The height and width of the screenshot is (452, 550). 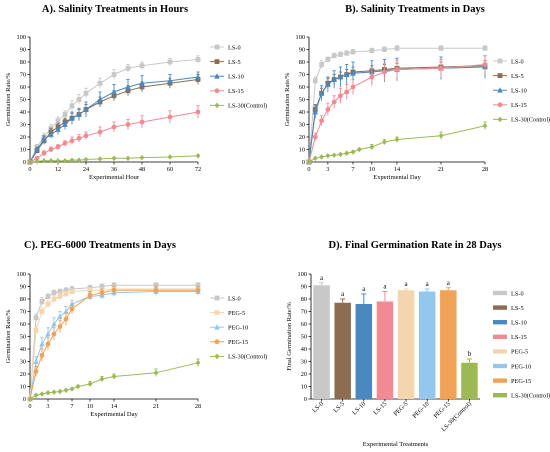 I want to click on x-tick-label: 3, so click(x=47, y=406).